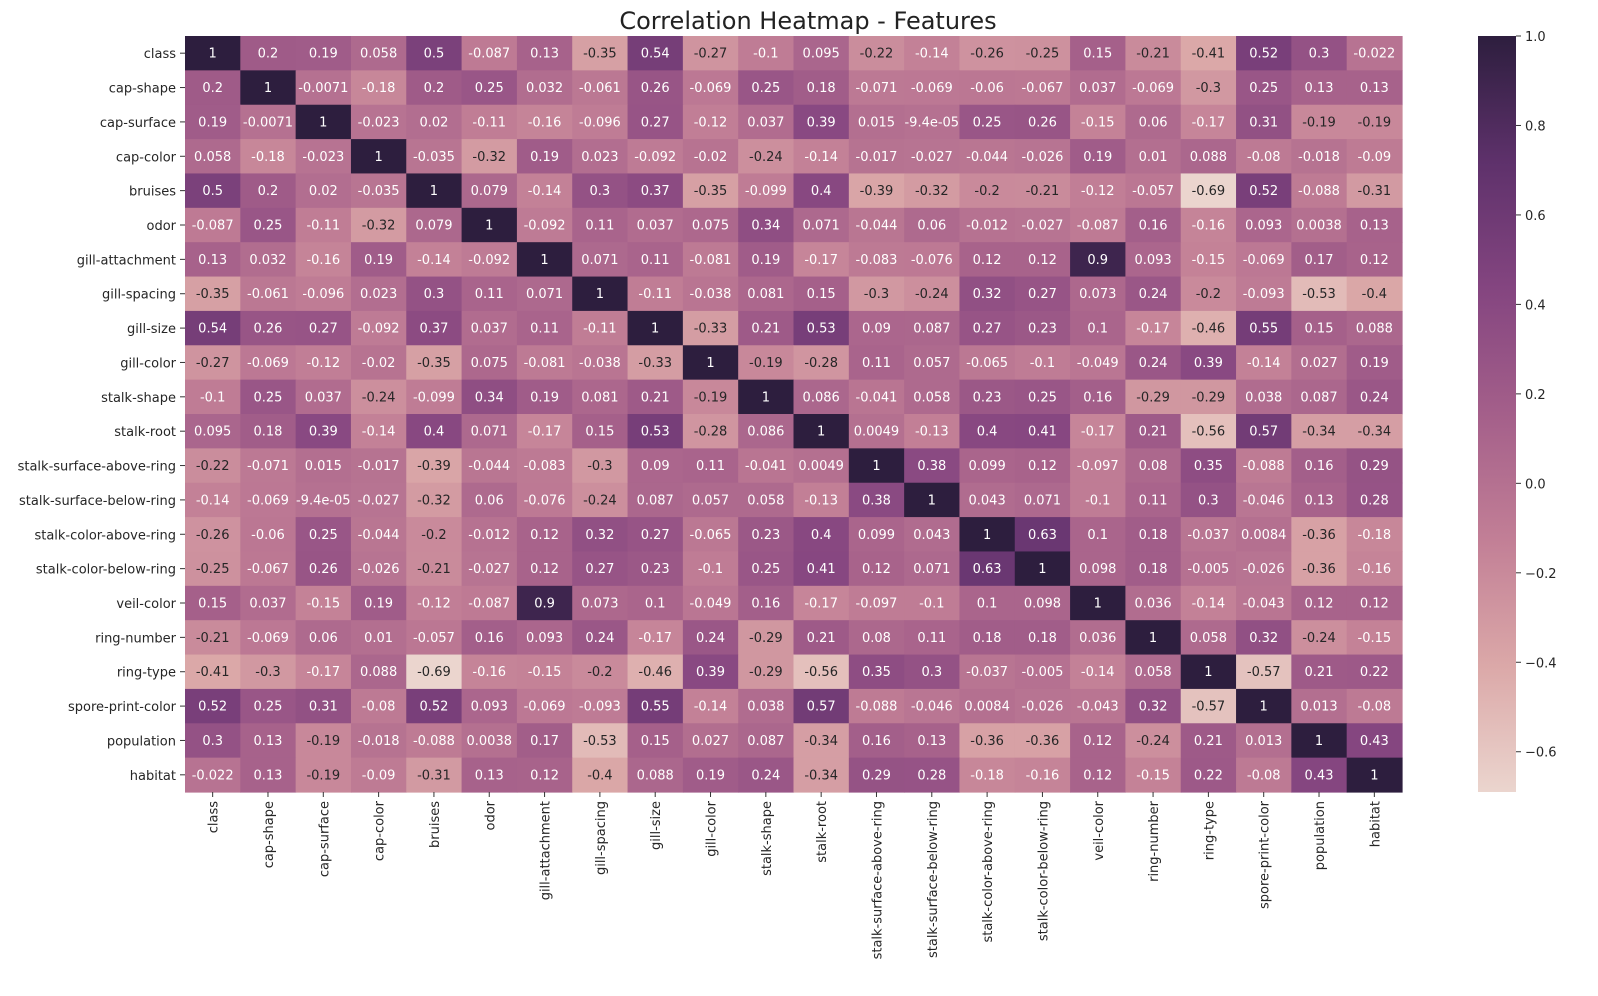  Describe the element at coordinates (765, 122) in the screenshot. I see `cell-value-label: 0.037` at that location.